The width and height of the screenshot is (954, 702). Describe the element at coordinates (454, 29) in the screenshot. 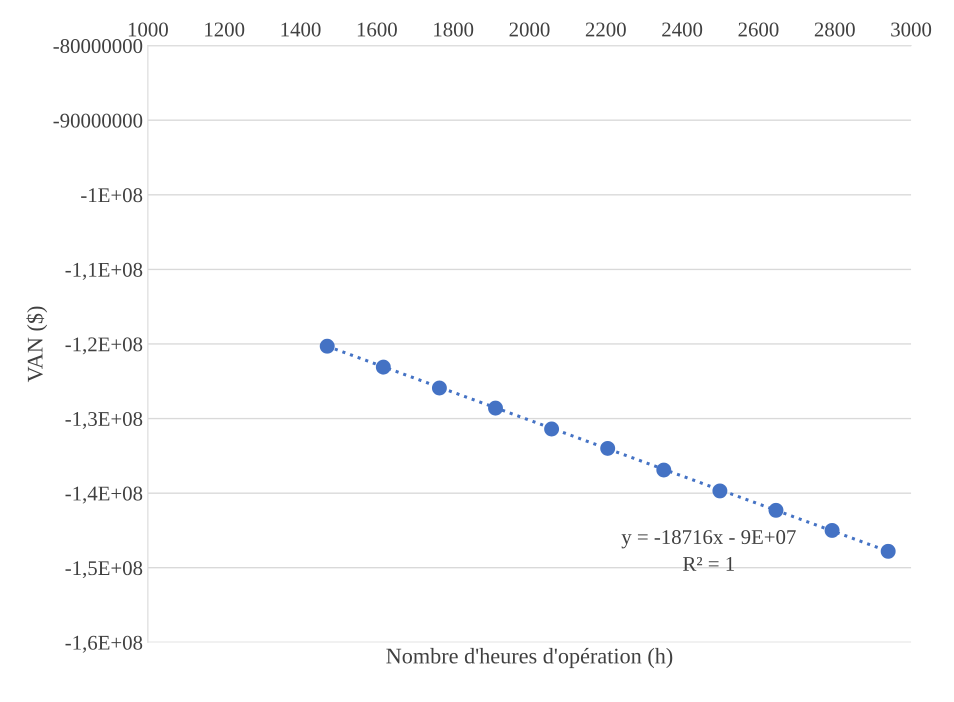

I see `x-tick-label: 1800` at that location.